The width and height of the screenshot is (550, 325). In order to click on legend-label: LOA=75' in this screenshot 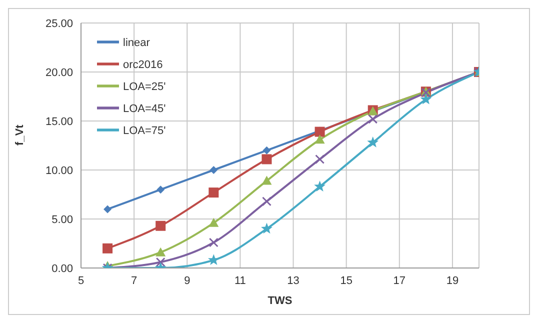, I will do `click(144, 131)`.